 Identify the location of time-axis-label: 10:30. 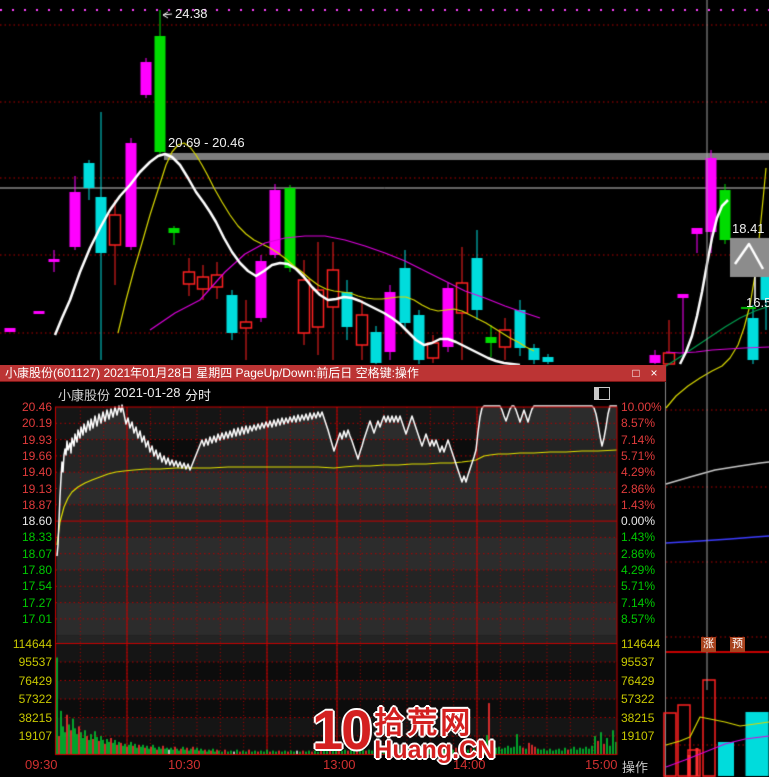
(184, 764).